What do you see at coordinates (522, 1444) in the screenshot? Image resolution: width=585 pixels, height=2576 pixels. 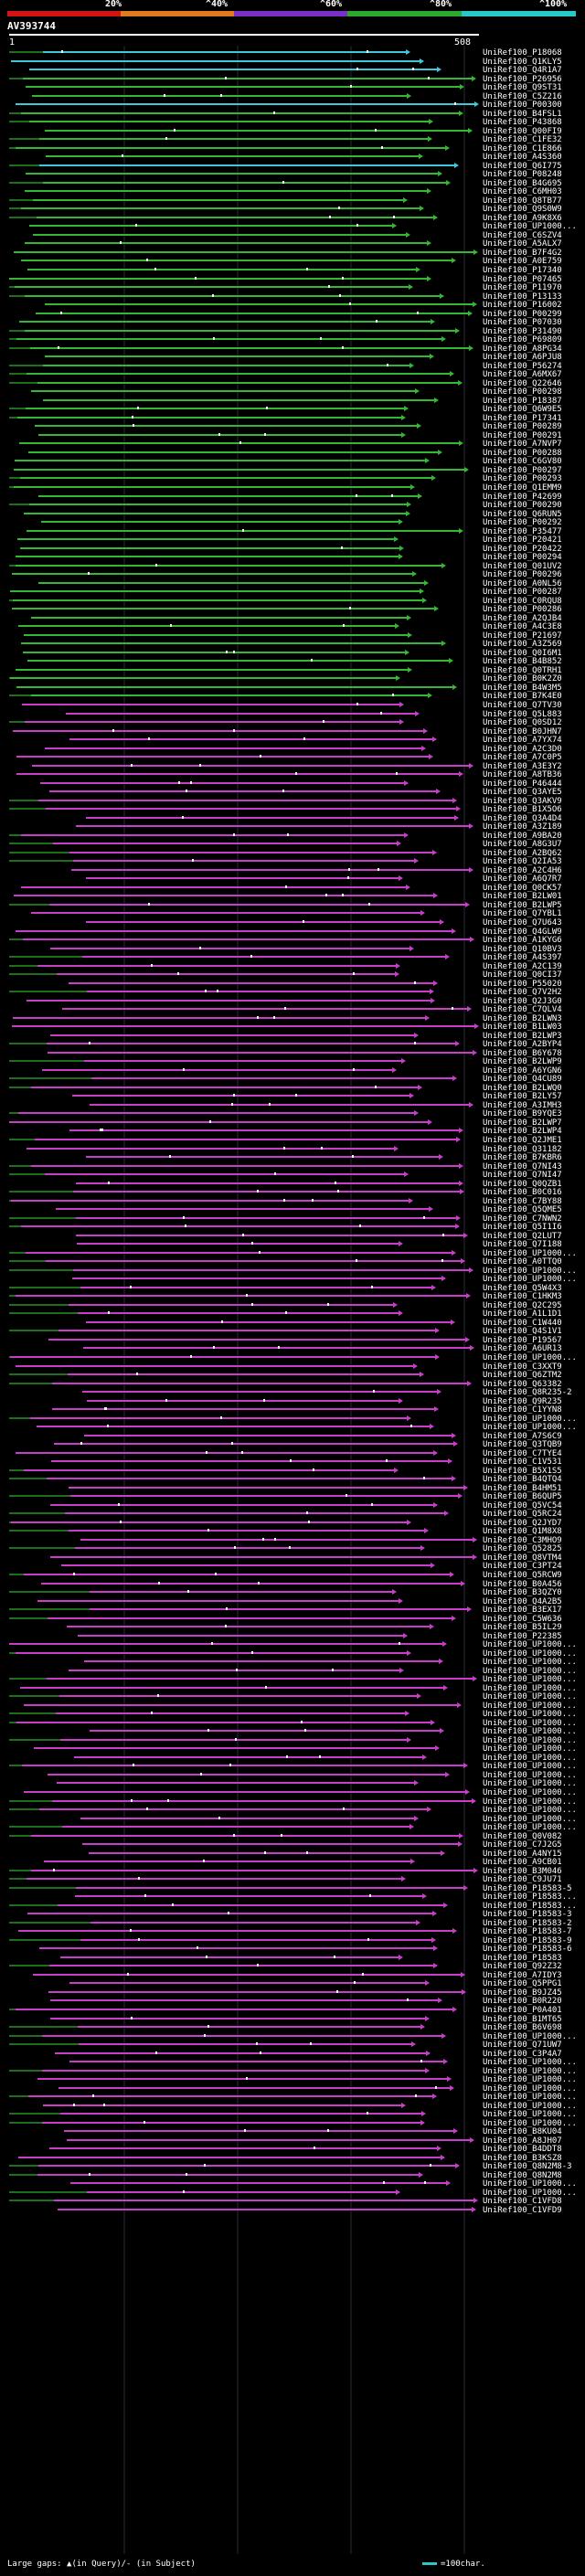 I see `hit-label: UniRef100_Q3TQB9` at bounding box center [522, 1444].